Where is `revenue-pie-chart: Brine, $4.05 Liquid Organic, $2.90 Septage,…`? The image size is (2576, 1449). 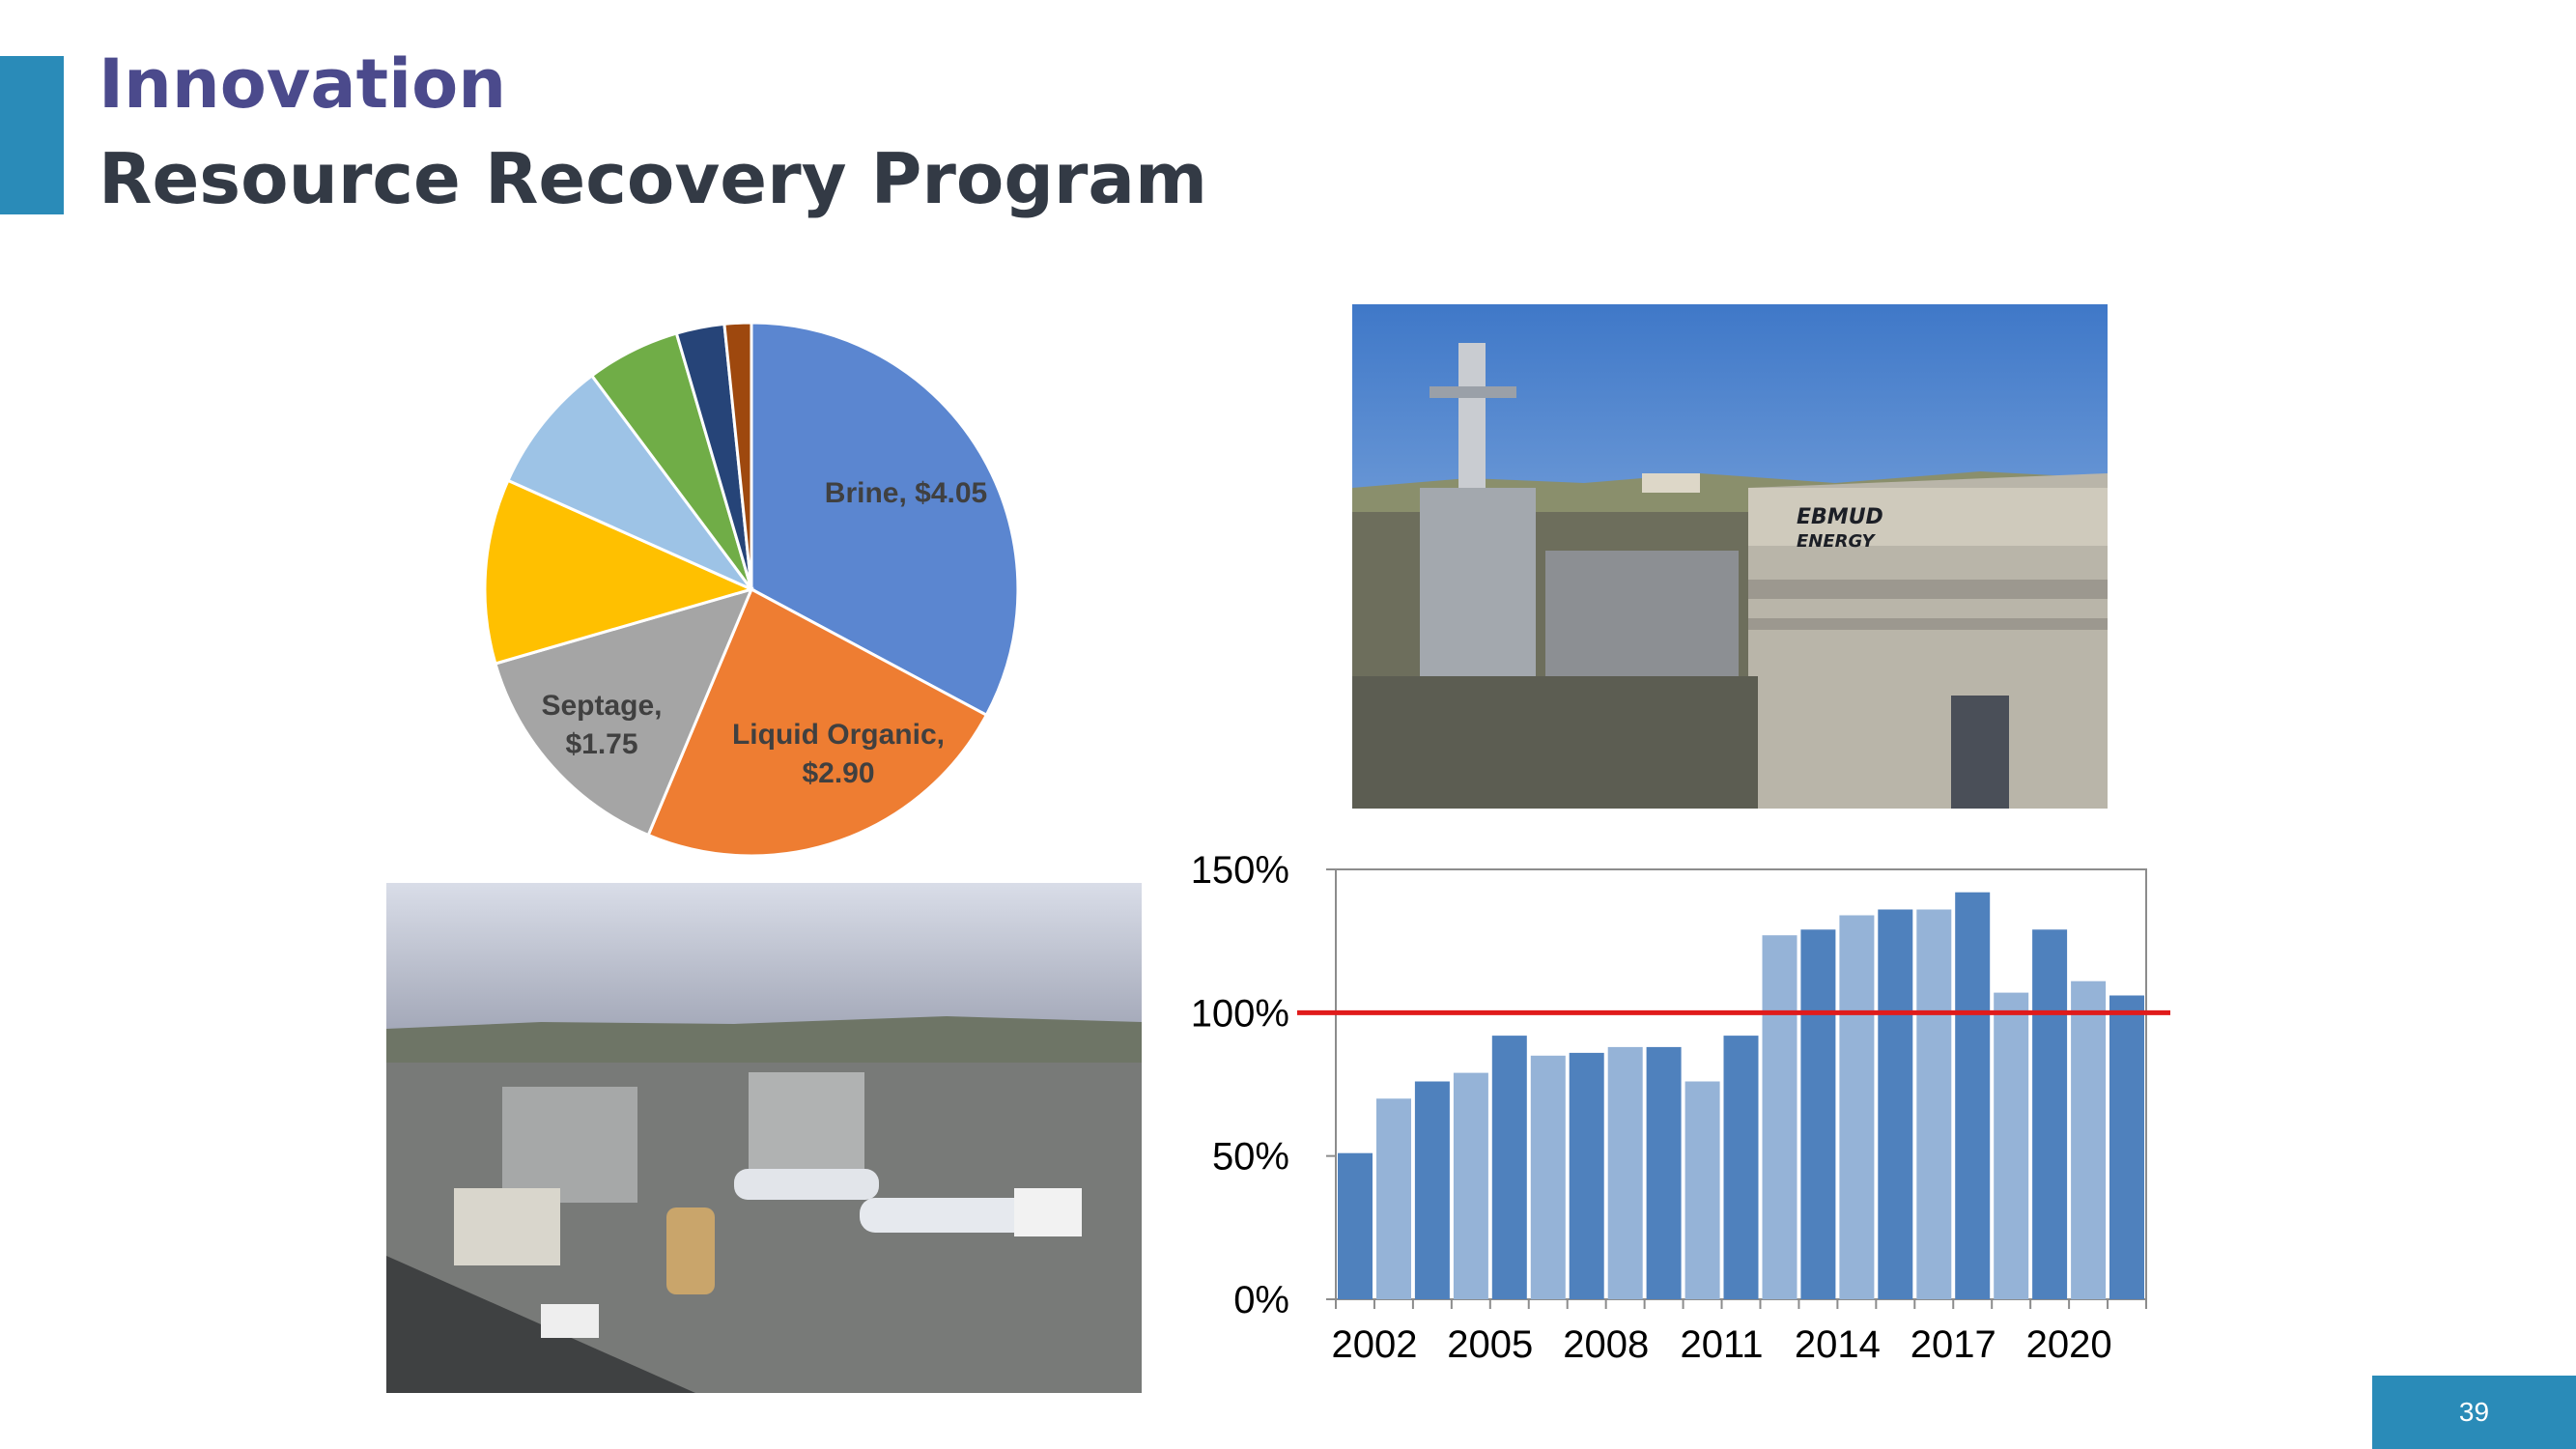 revenue-pie-chart: Brine, $4.05 Liquid Organic, $2.90 Septage,… is located at coordinates (751, 589).